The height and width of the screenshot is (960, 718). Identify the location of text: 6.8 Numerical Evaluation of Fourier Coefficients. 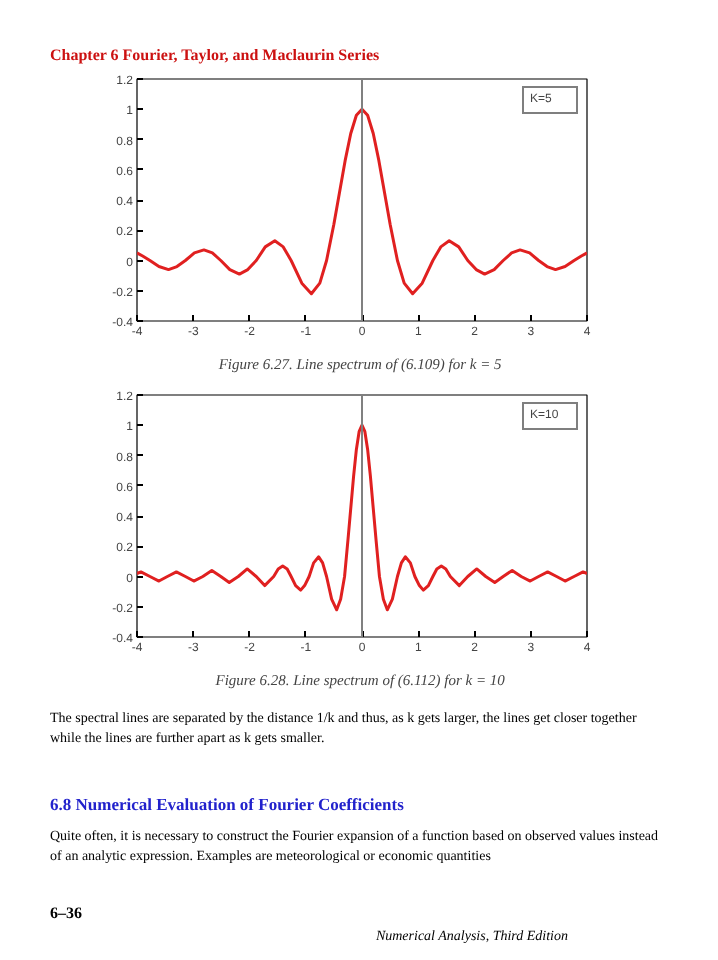
(227, 804).